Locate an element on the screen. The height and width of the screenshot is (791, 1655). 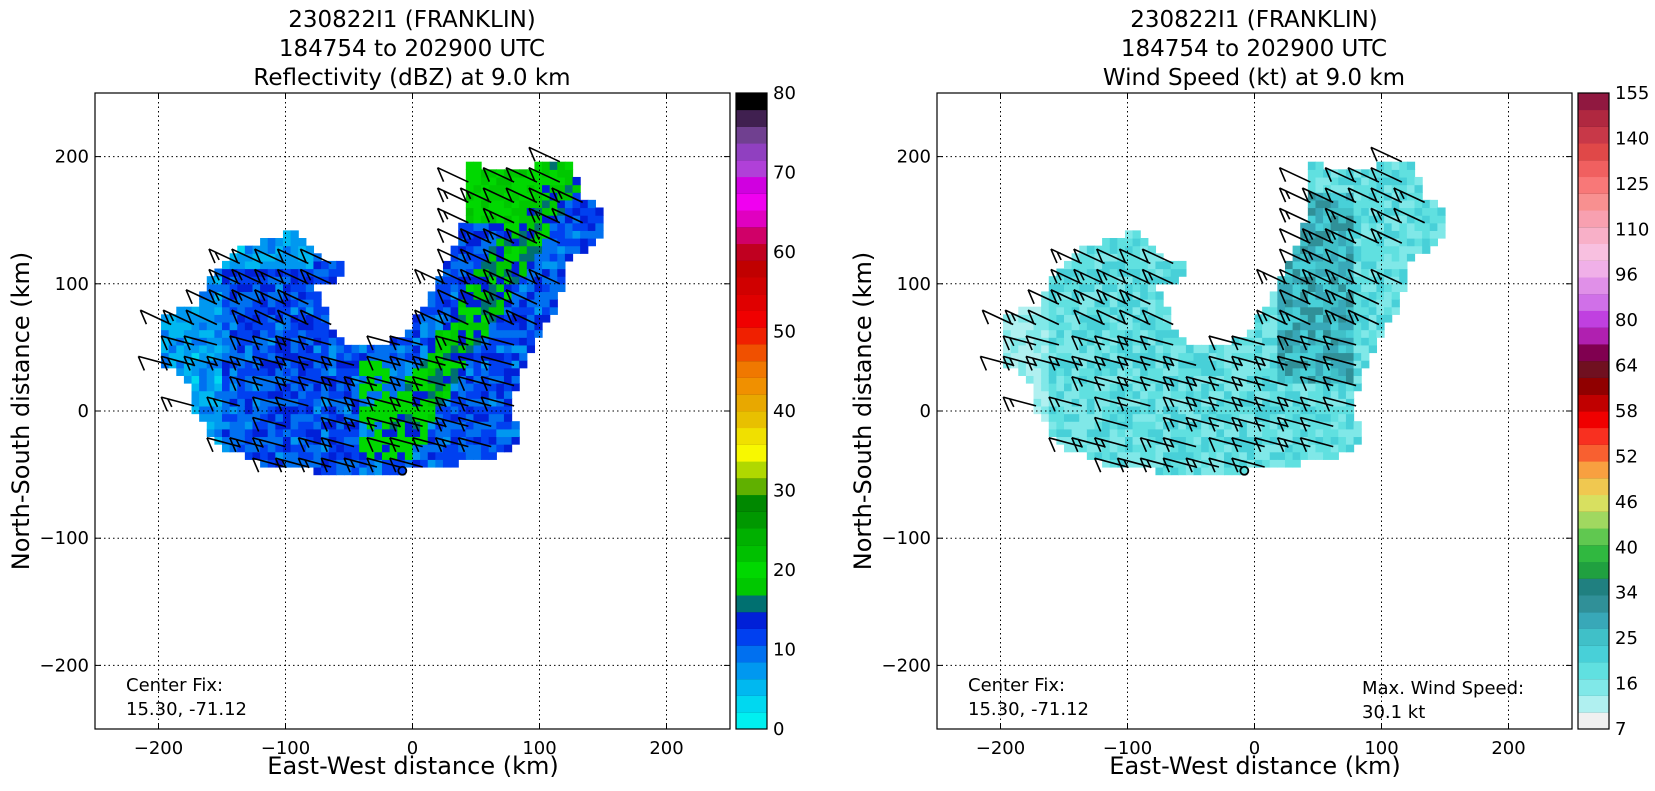
colorbar-tick-label: 140 is located at coordinates (1632, 138).